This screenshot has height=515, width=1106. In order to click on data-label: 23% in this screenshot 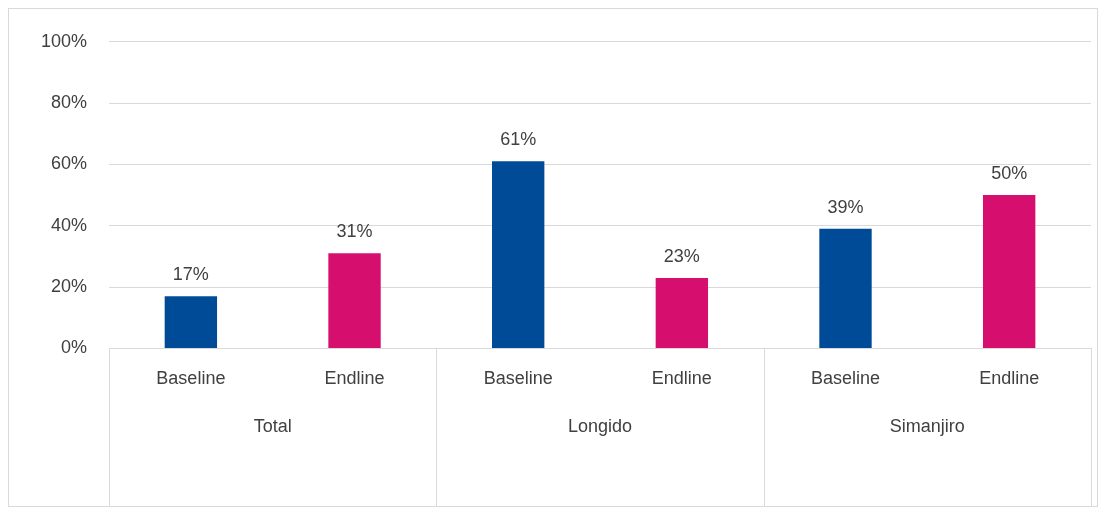, I will do `click(681, 255)`.